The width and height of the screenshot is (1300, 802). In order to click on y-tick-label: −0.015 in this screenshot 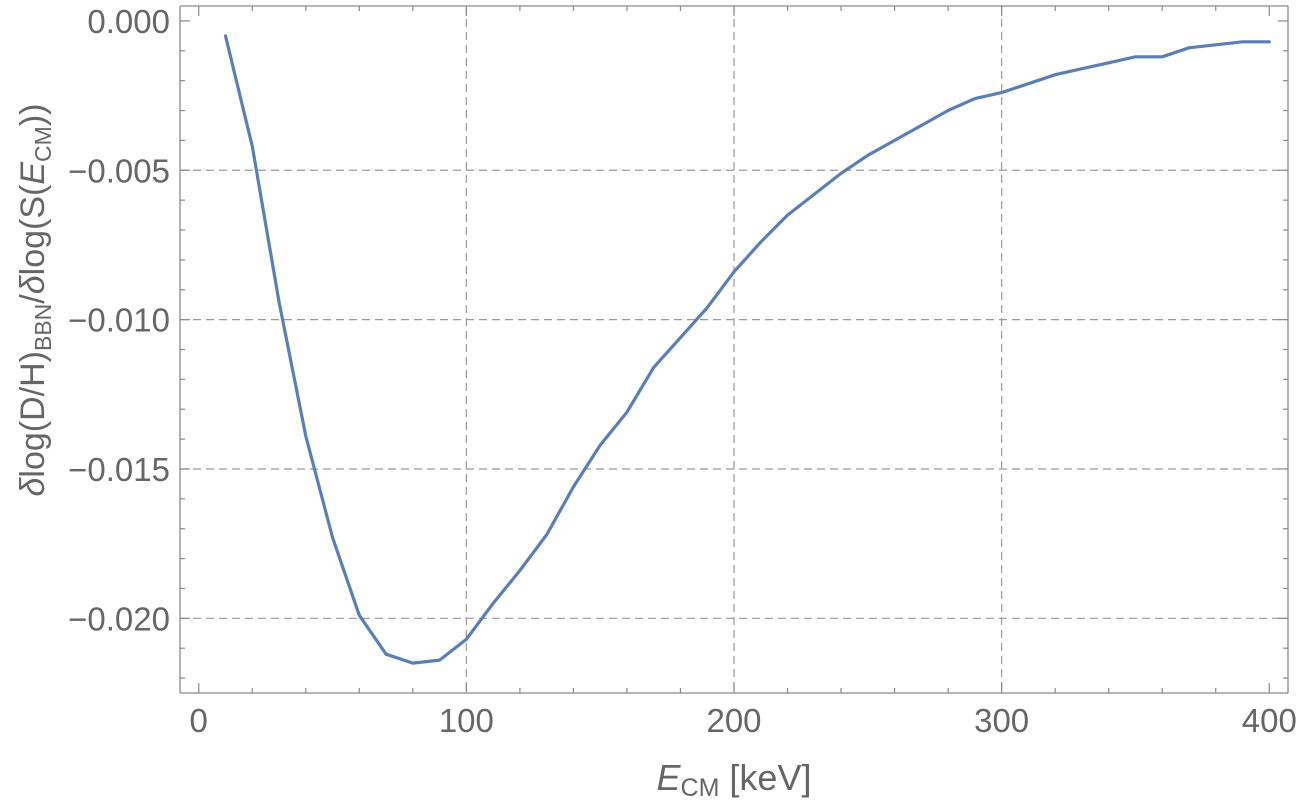, I will do `click(119, 469)`.